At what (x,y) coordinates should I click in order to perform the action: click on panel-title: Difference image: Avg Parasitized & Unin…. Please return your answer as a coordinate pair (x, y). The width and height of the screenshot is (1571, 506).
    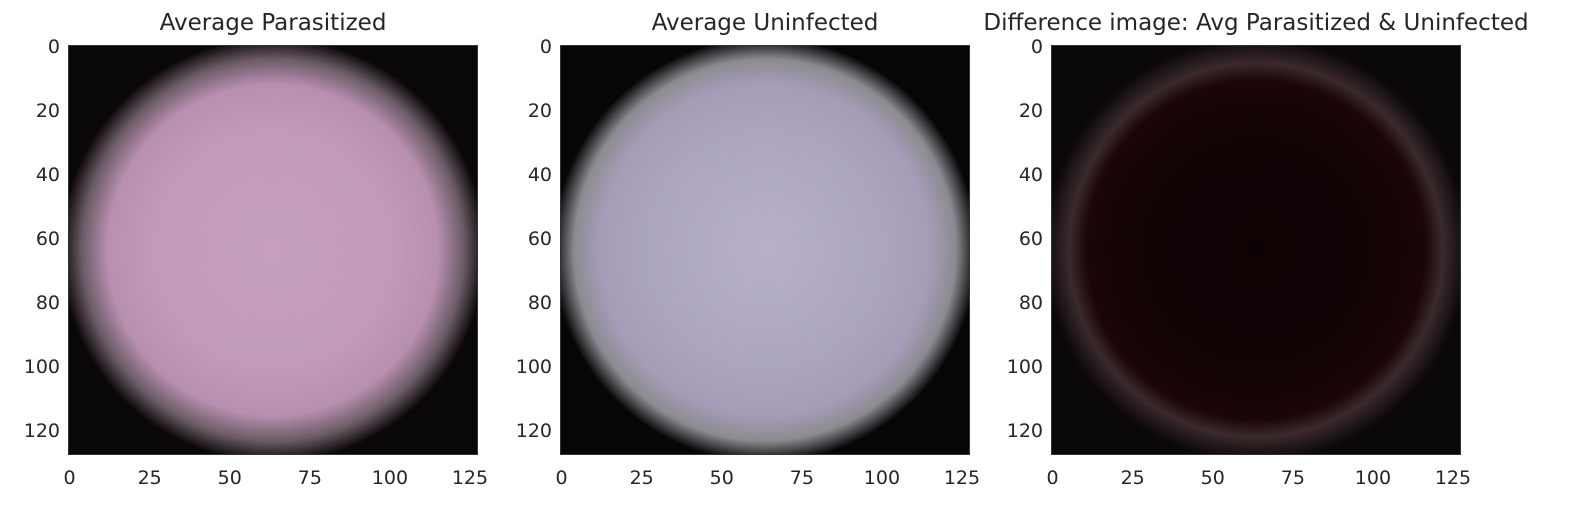
    Looking at the image, I should click on (1256, 23).